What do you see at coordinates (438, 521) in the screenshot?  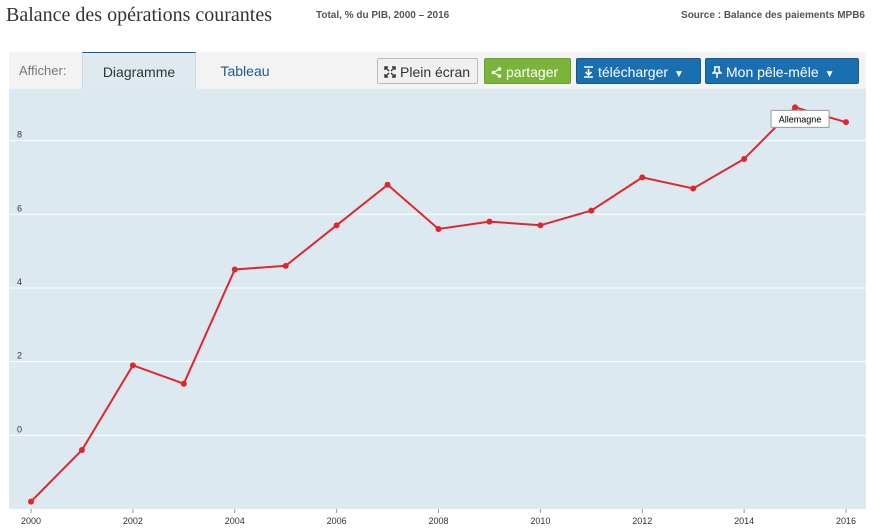 I see `x-tick-label: 2008` at bounding box center [438, 521].